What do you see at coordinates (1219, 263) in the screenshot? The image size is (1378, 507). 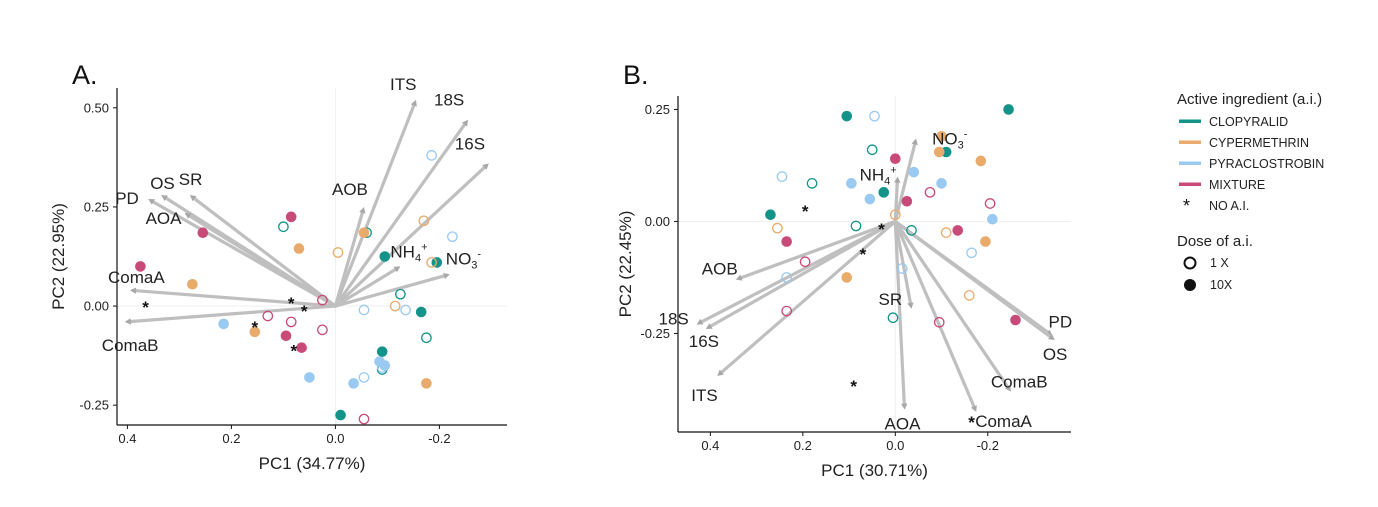 I see `legend-label-dose-1x: 1 X` at bounding box center [1219, 263].